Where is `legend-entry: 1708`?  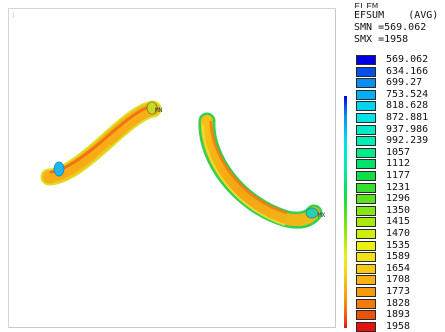 legend-entry: 1708 is located at coordinates (399, 280).